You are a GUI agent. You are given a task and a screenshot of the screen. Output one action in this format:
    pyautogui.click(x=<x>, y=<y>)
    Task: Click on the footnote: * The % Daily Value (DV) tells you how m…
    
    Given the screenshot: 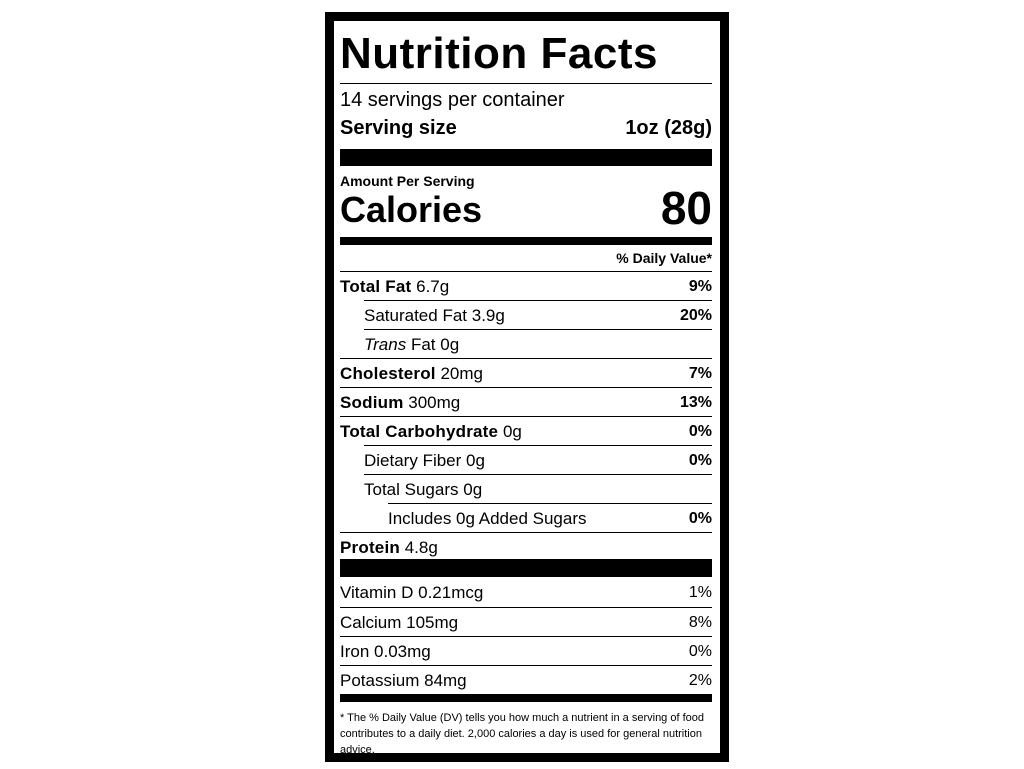 What is the action you would take?
    pyautogui.click(x=522, y=734)
    